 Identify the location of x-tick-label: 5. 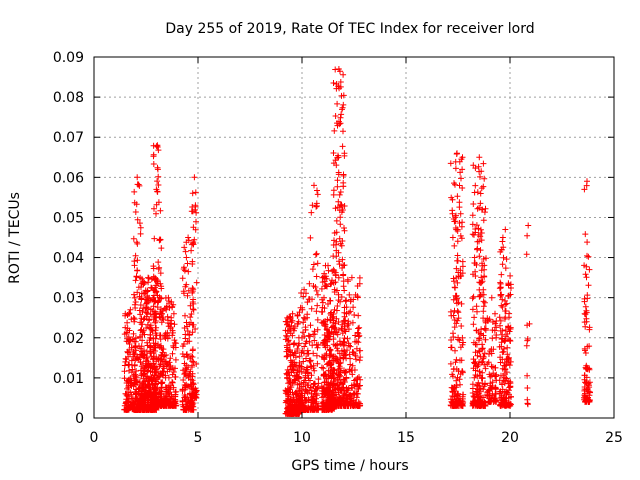
(198, 438).